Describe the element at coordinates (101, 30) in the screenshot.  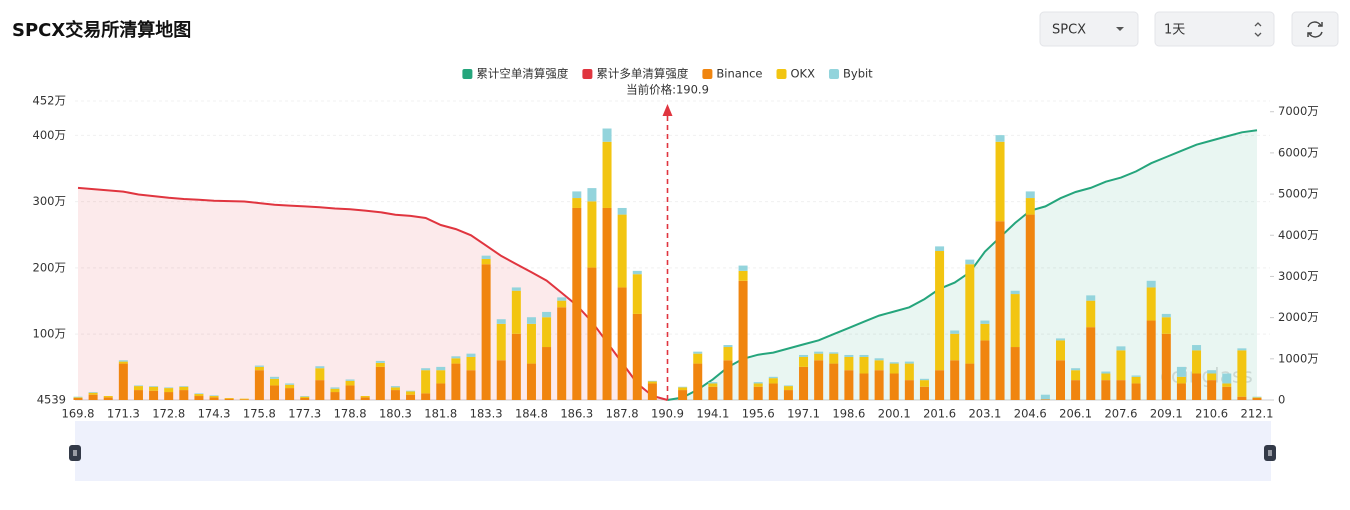
I see `page-title: SPCX交易所清算地图` at that location.